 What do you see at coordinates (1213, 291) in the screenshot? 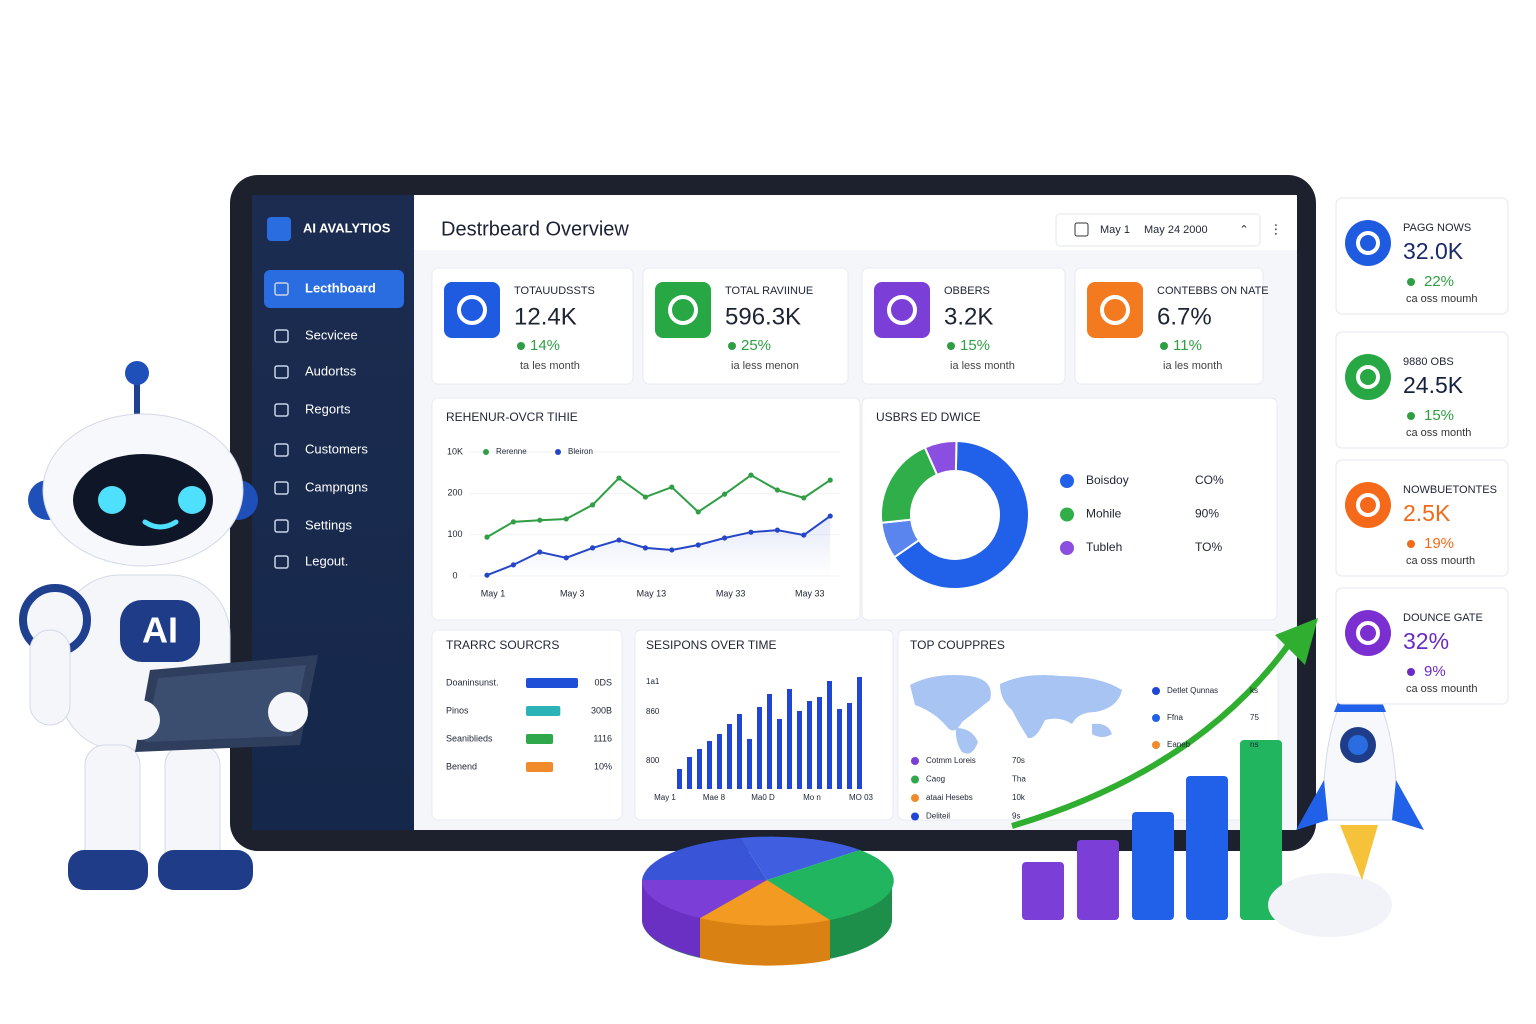
I see `kpi-label: CONTEBBS ON NATE` at bounding box center [1213, 291].